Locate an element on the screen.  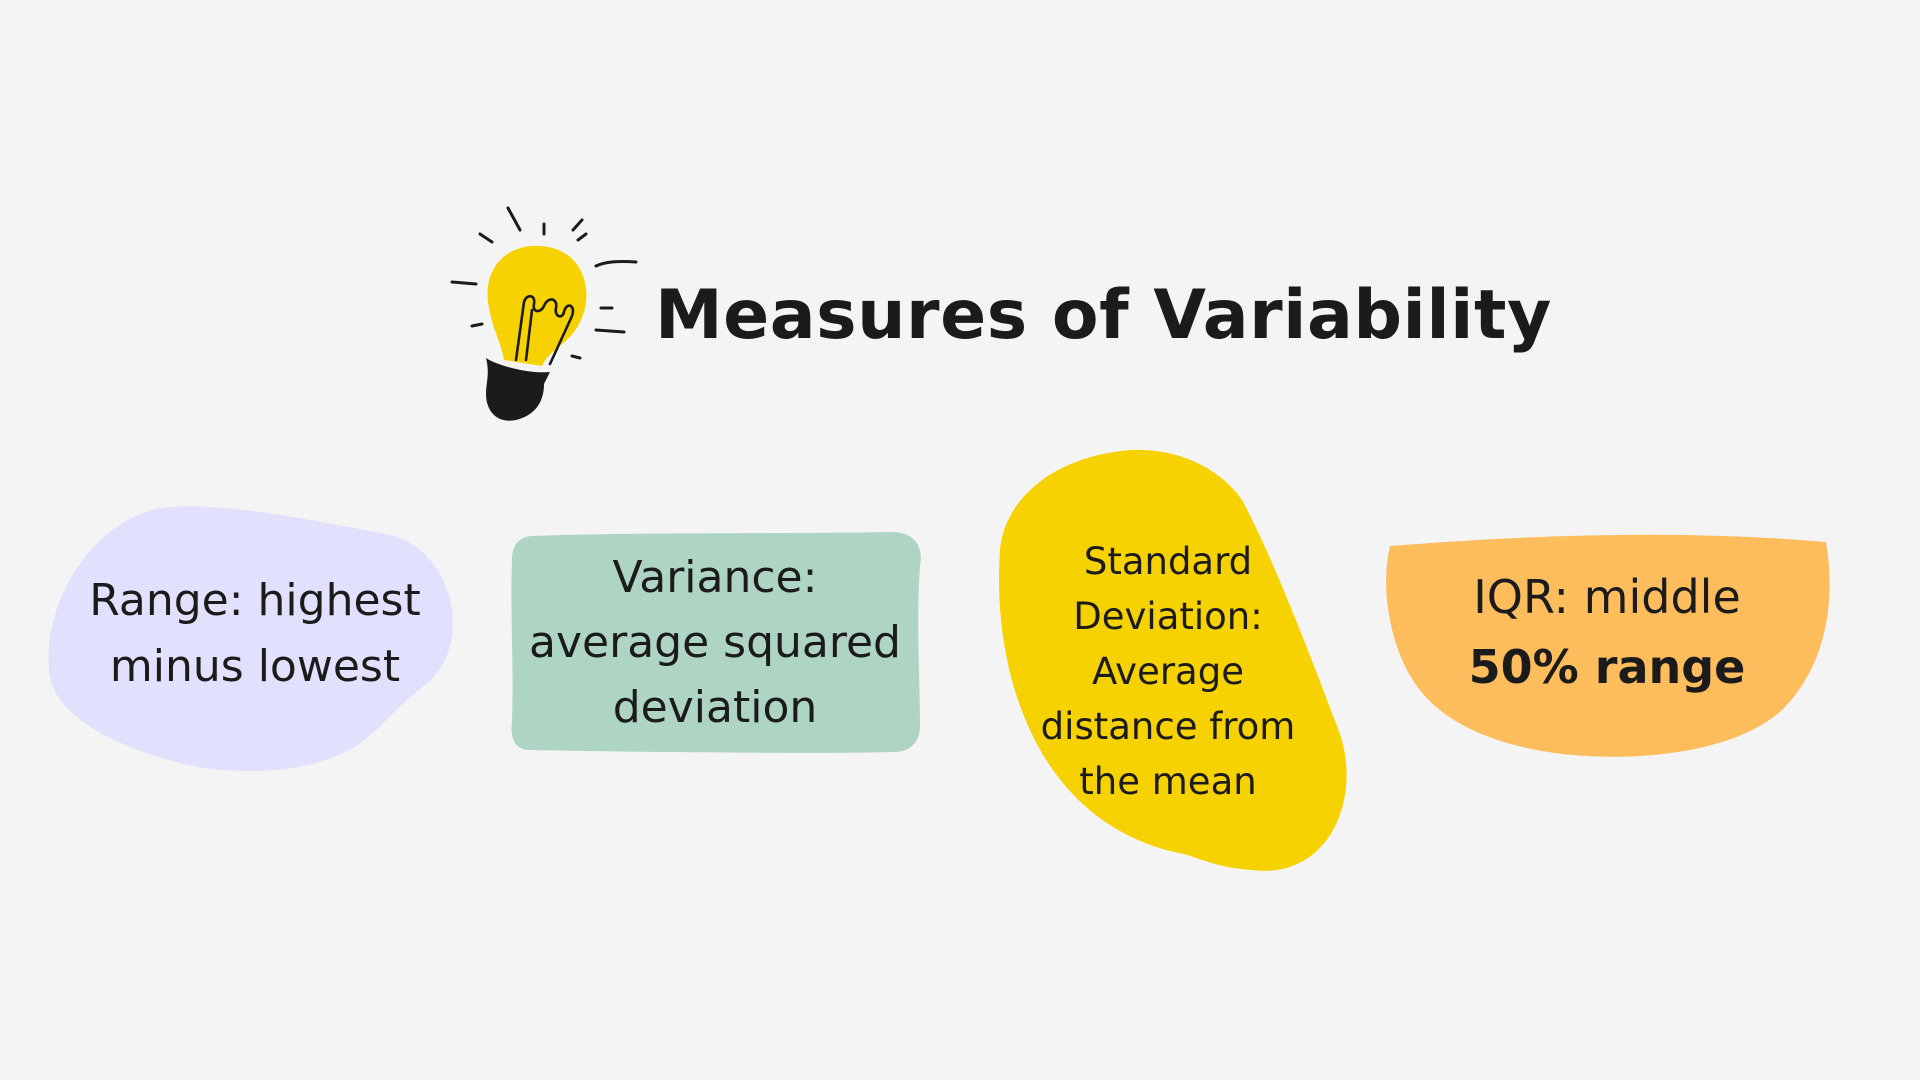
range-text: Range: highest minus lowest is located at coordinates (255, 639).